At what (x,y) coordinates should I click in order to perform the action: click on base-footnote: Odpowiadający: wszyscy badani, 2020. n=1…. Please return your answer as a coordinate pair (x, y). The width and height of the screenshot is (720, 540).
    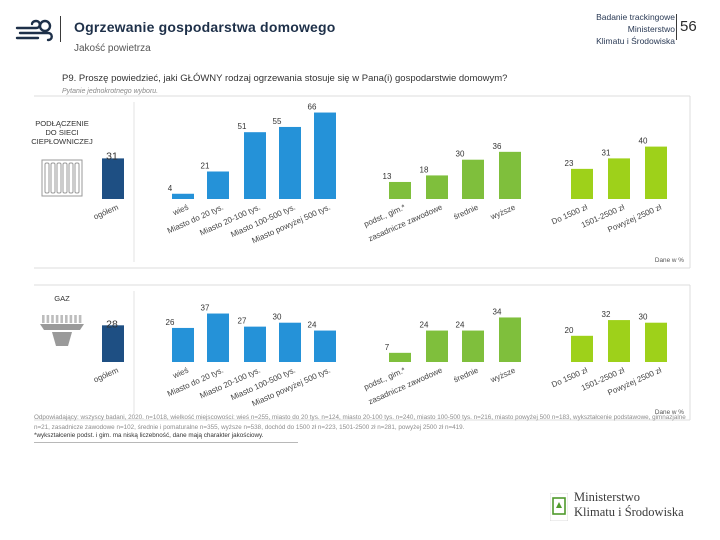
    Looking at the image, I should click on (360, 422).